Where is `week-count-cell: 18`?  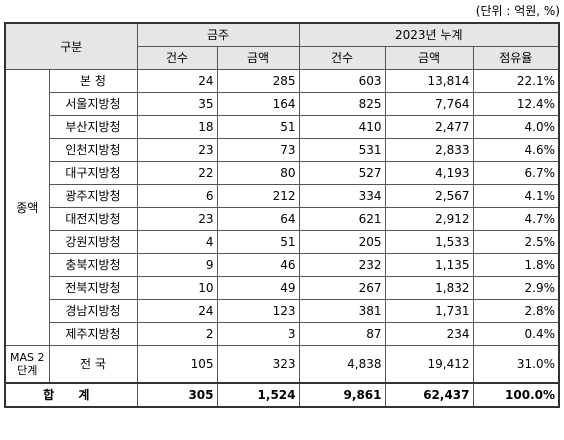 week-count-cell: 18 is located at coordinates (177, 127).